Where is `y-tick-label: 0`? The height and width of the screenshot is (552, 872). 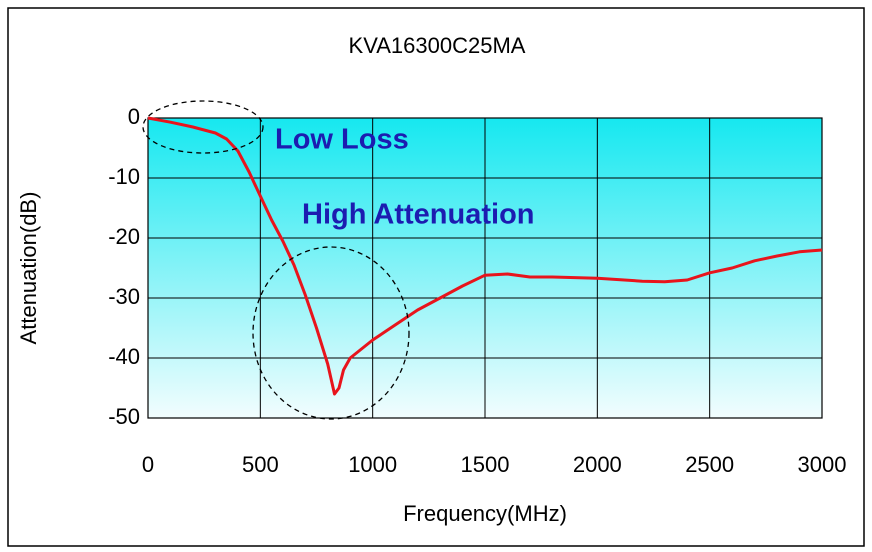 y-tick-label: 0 is located at coordinates (134, 116).